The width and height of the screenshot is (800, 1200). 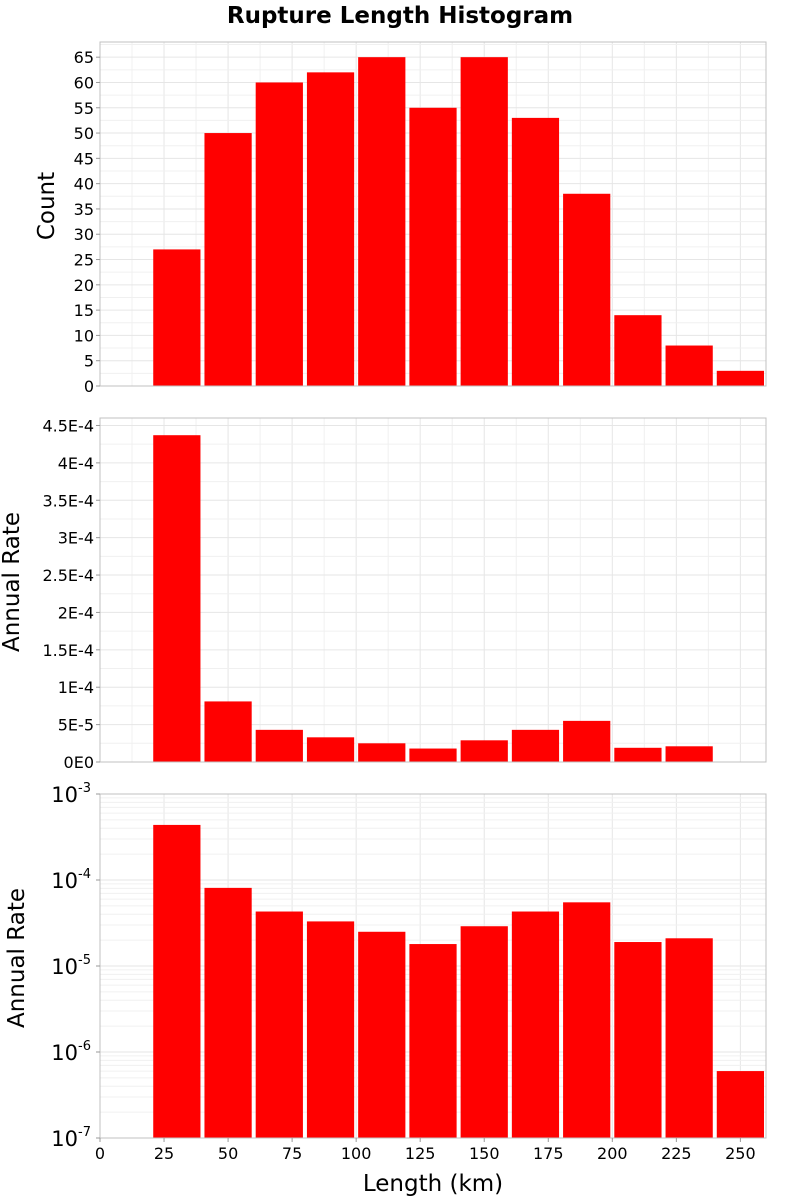 I want to click on y-tick-label: 10⁻³, so click(x=71, y=794).